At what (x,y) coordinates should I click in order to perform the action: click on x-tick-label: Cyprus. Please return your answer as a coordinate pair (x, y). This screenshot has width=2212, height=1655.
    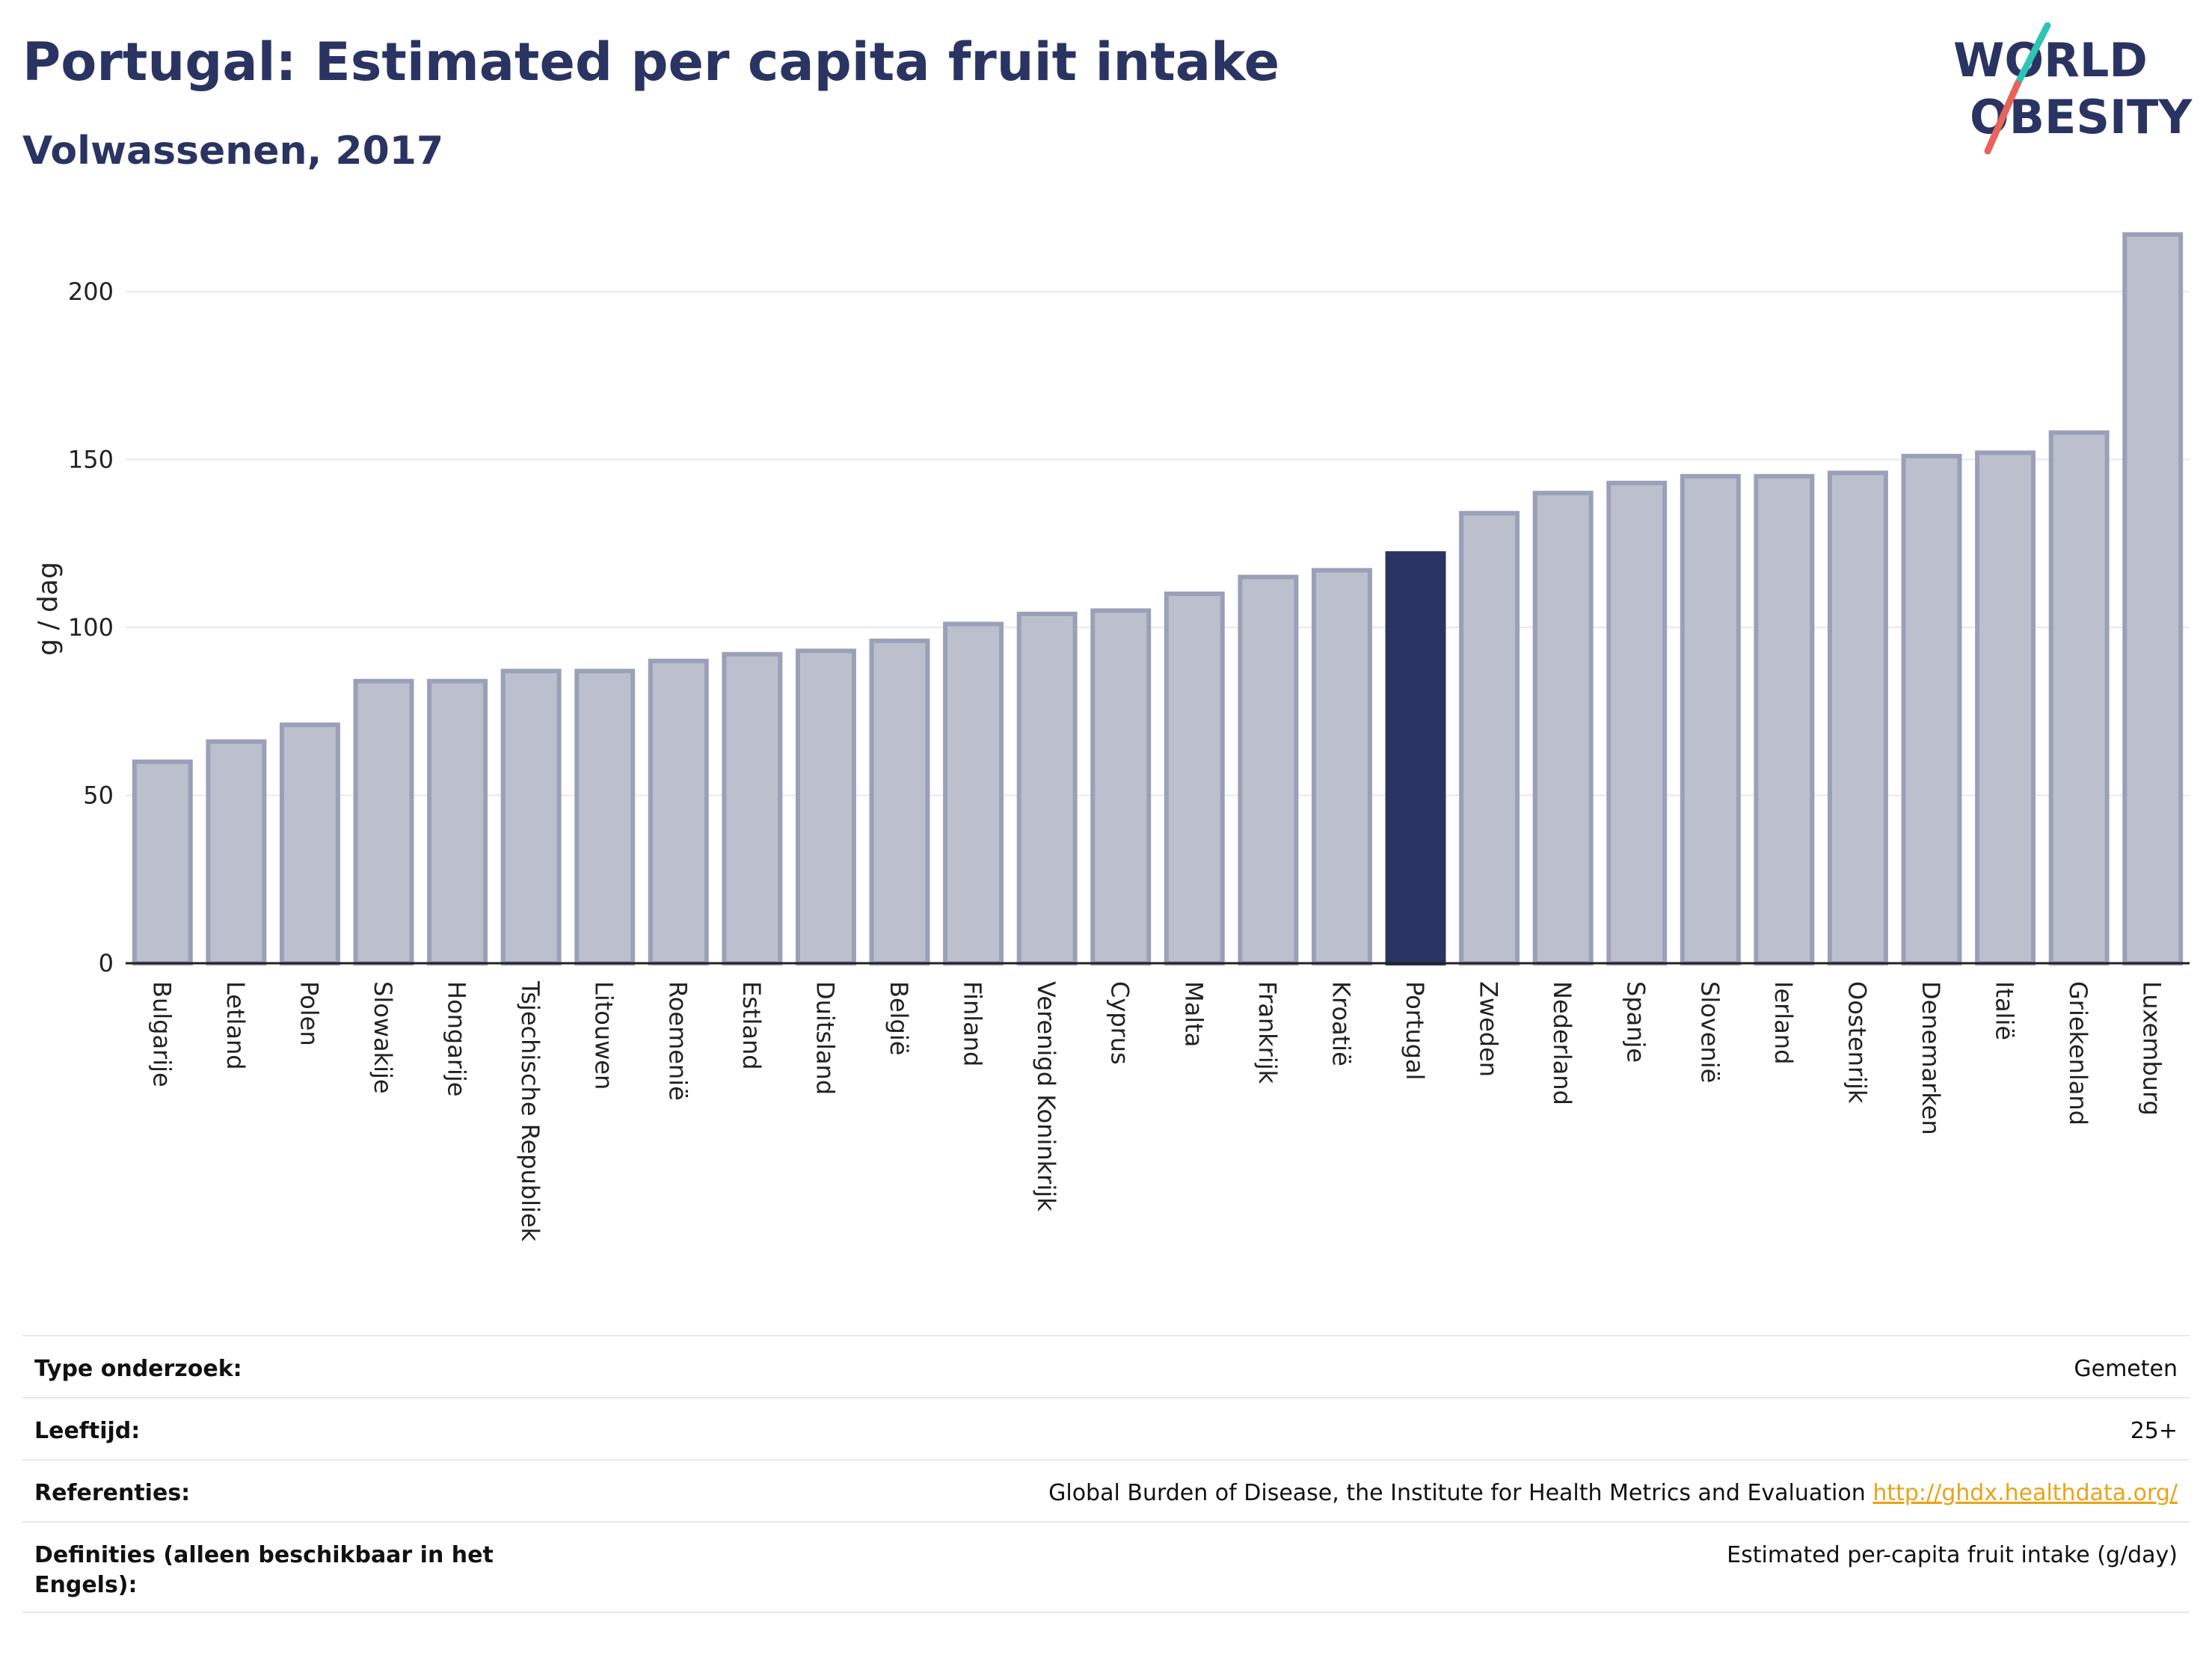
    Looking at the image, I should click on (1120, 1023).